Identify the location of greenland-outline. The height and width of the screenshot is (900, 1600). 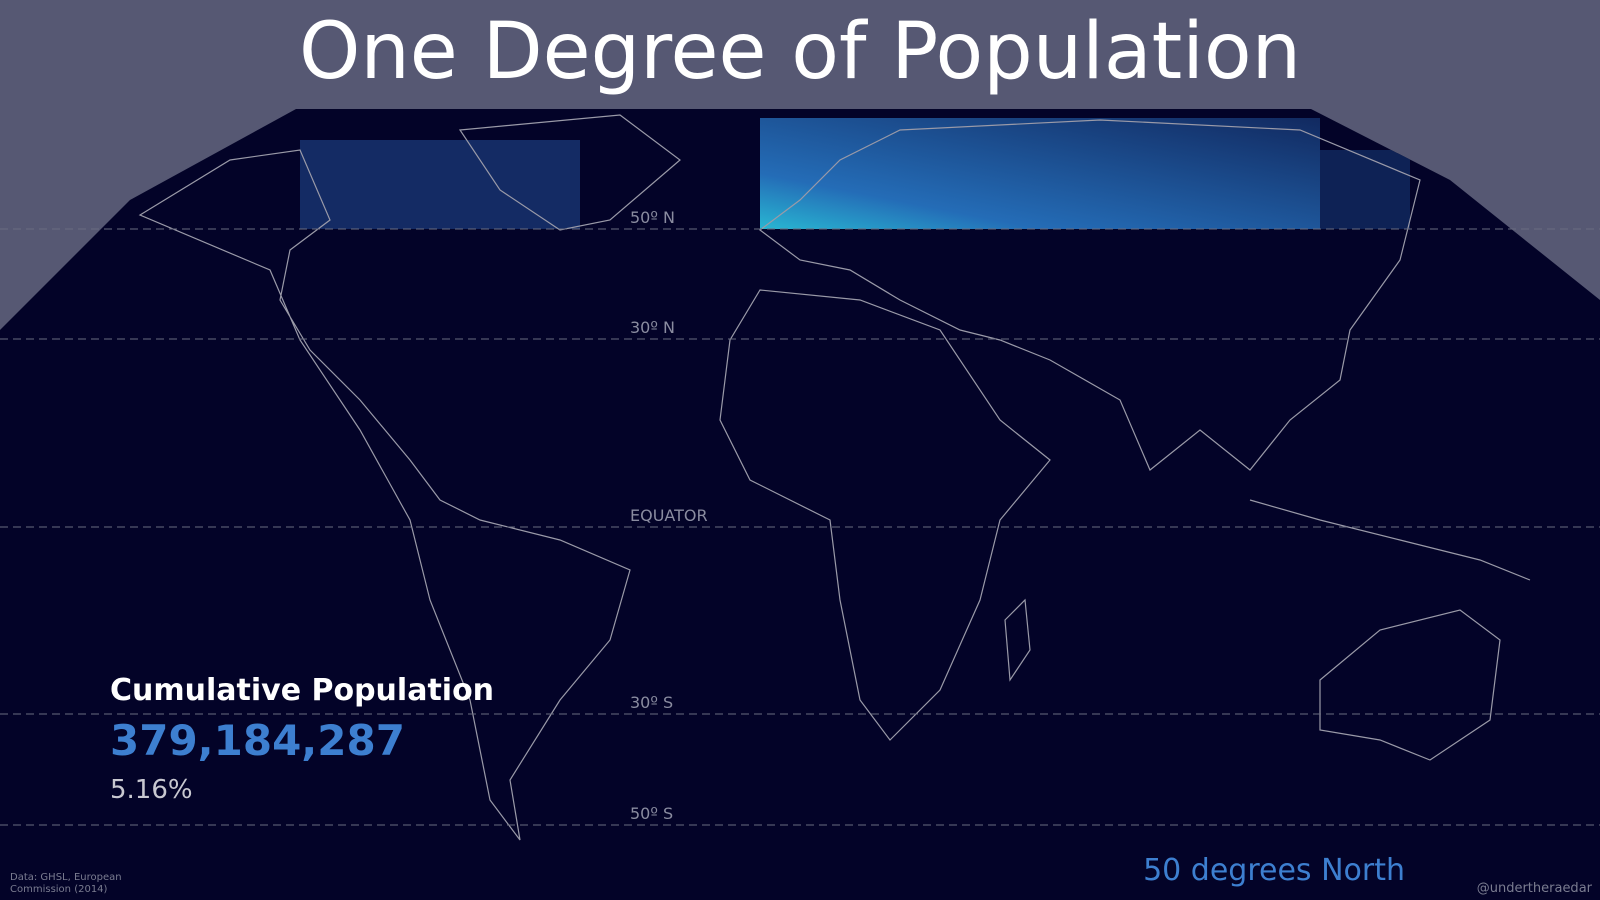
(569, 172).